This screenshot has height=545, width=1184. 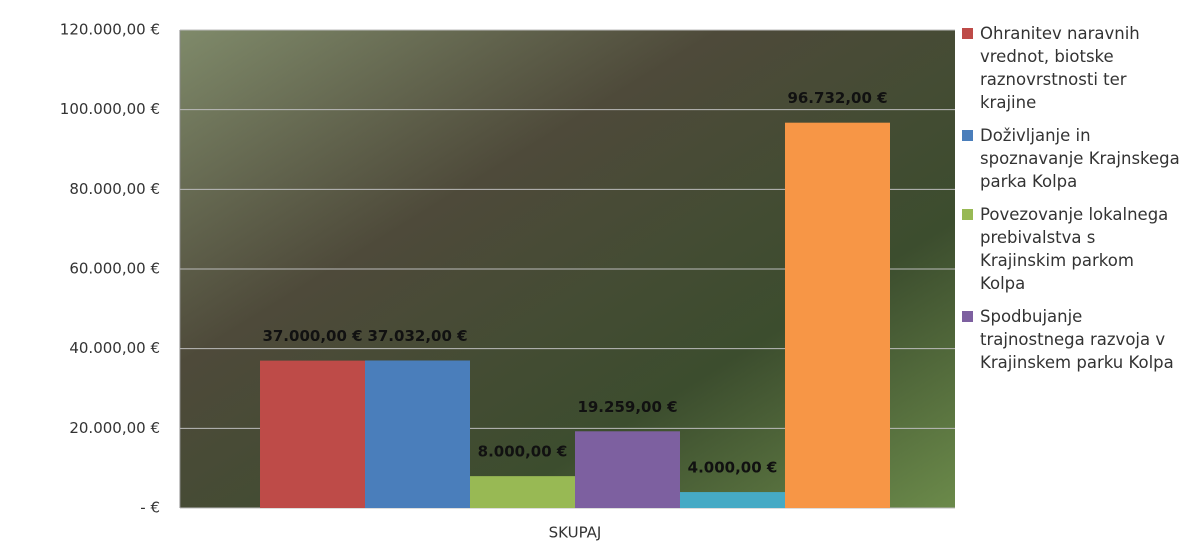 What do you see at coordinates (114, 189) in the screenshot?
I see `y-tick-label: 80.000,00 €` at bounding box center [114, 189].